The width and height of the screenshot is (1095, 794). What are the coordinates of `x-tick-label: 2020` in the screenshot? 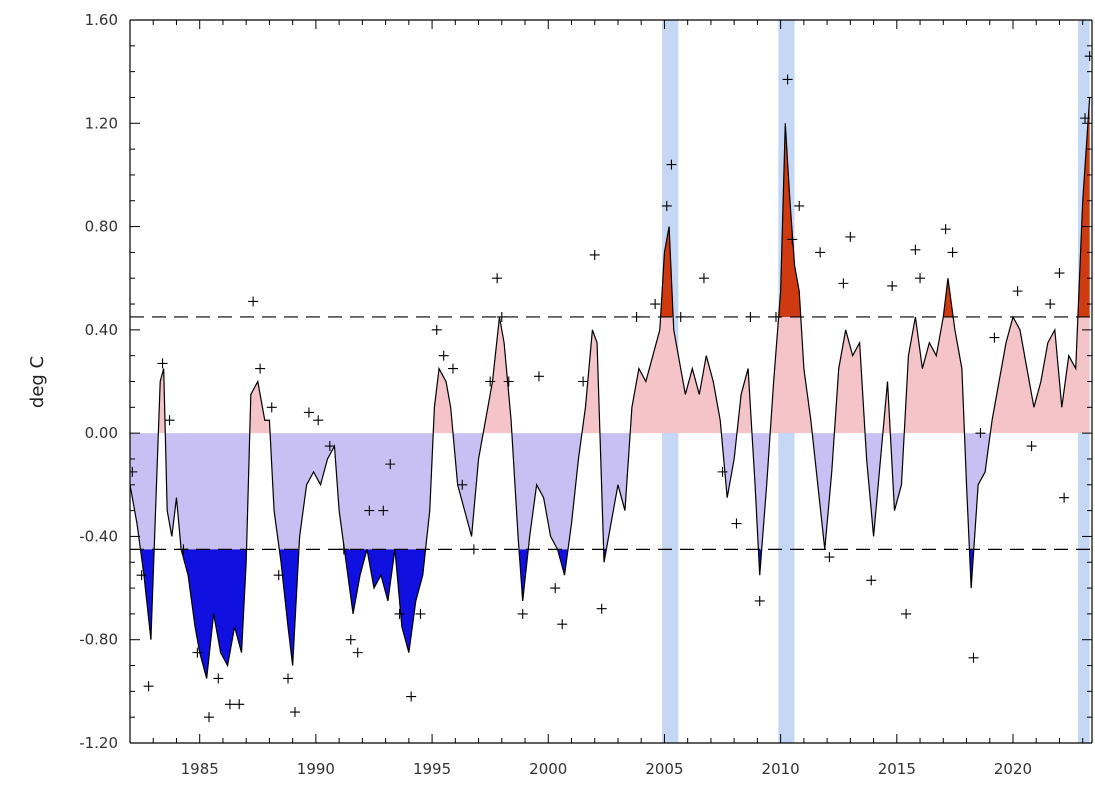 It's located at (1013, 769).